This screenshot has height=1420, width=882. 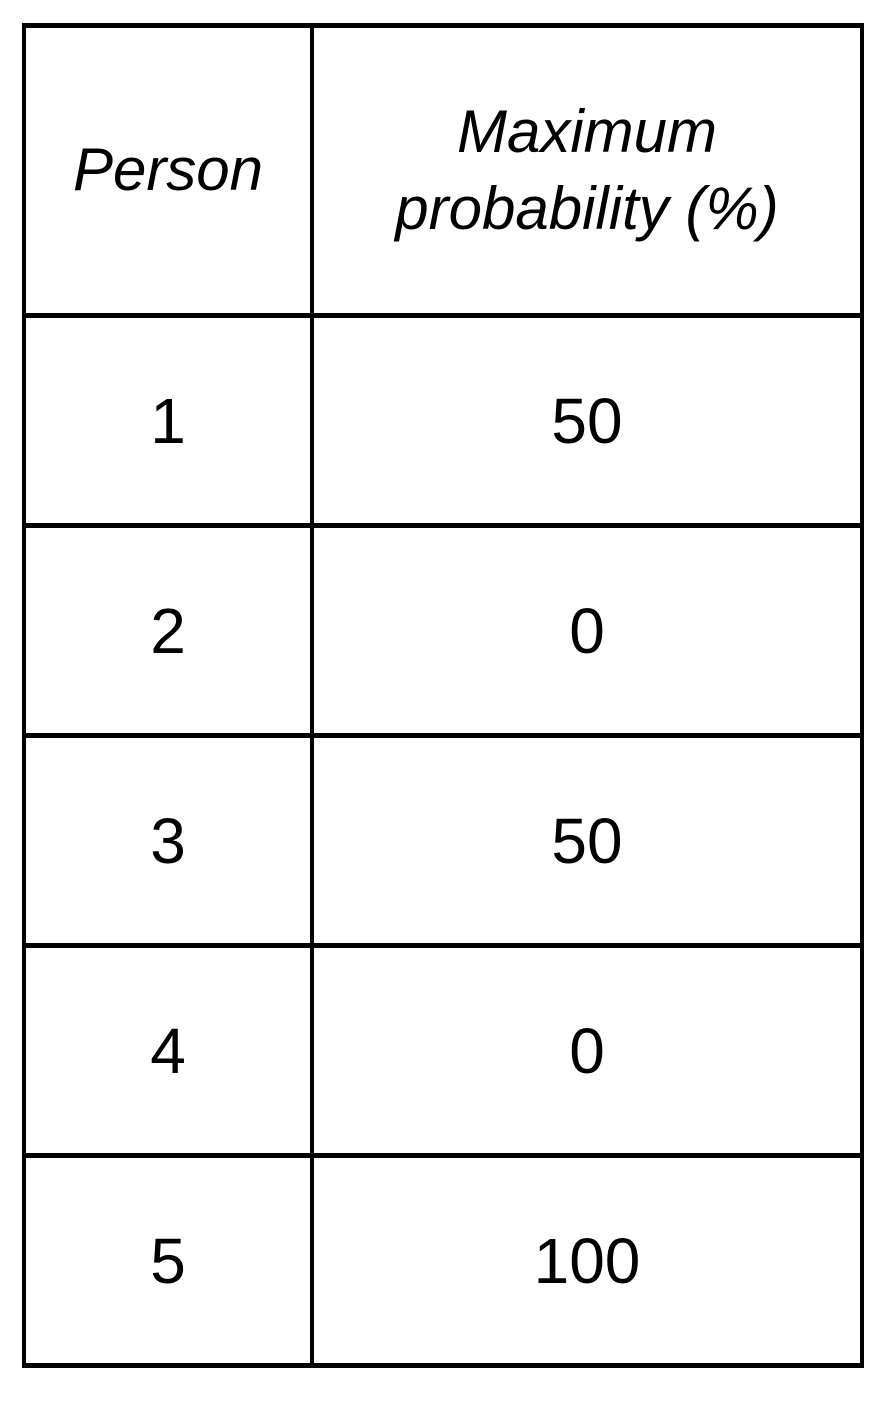 What do you see at coordinates (168, 1260) in the screenshot?
I see `person-cell: 5` at bounding box center [168, 1260].